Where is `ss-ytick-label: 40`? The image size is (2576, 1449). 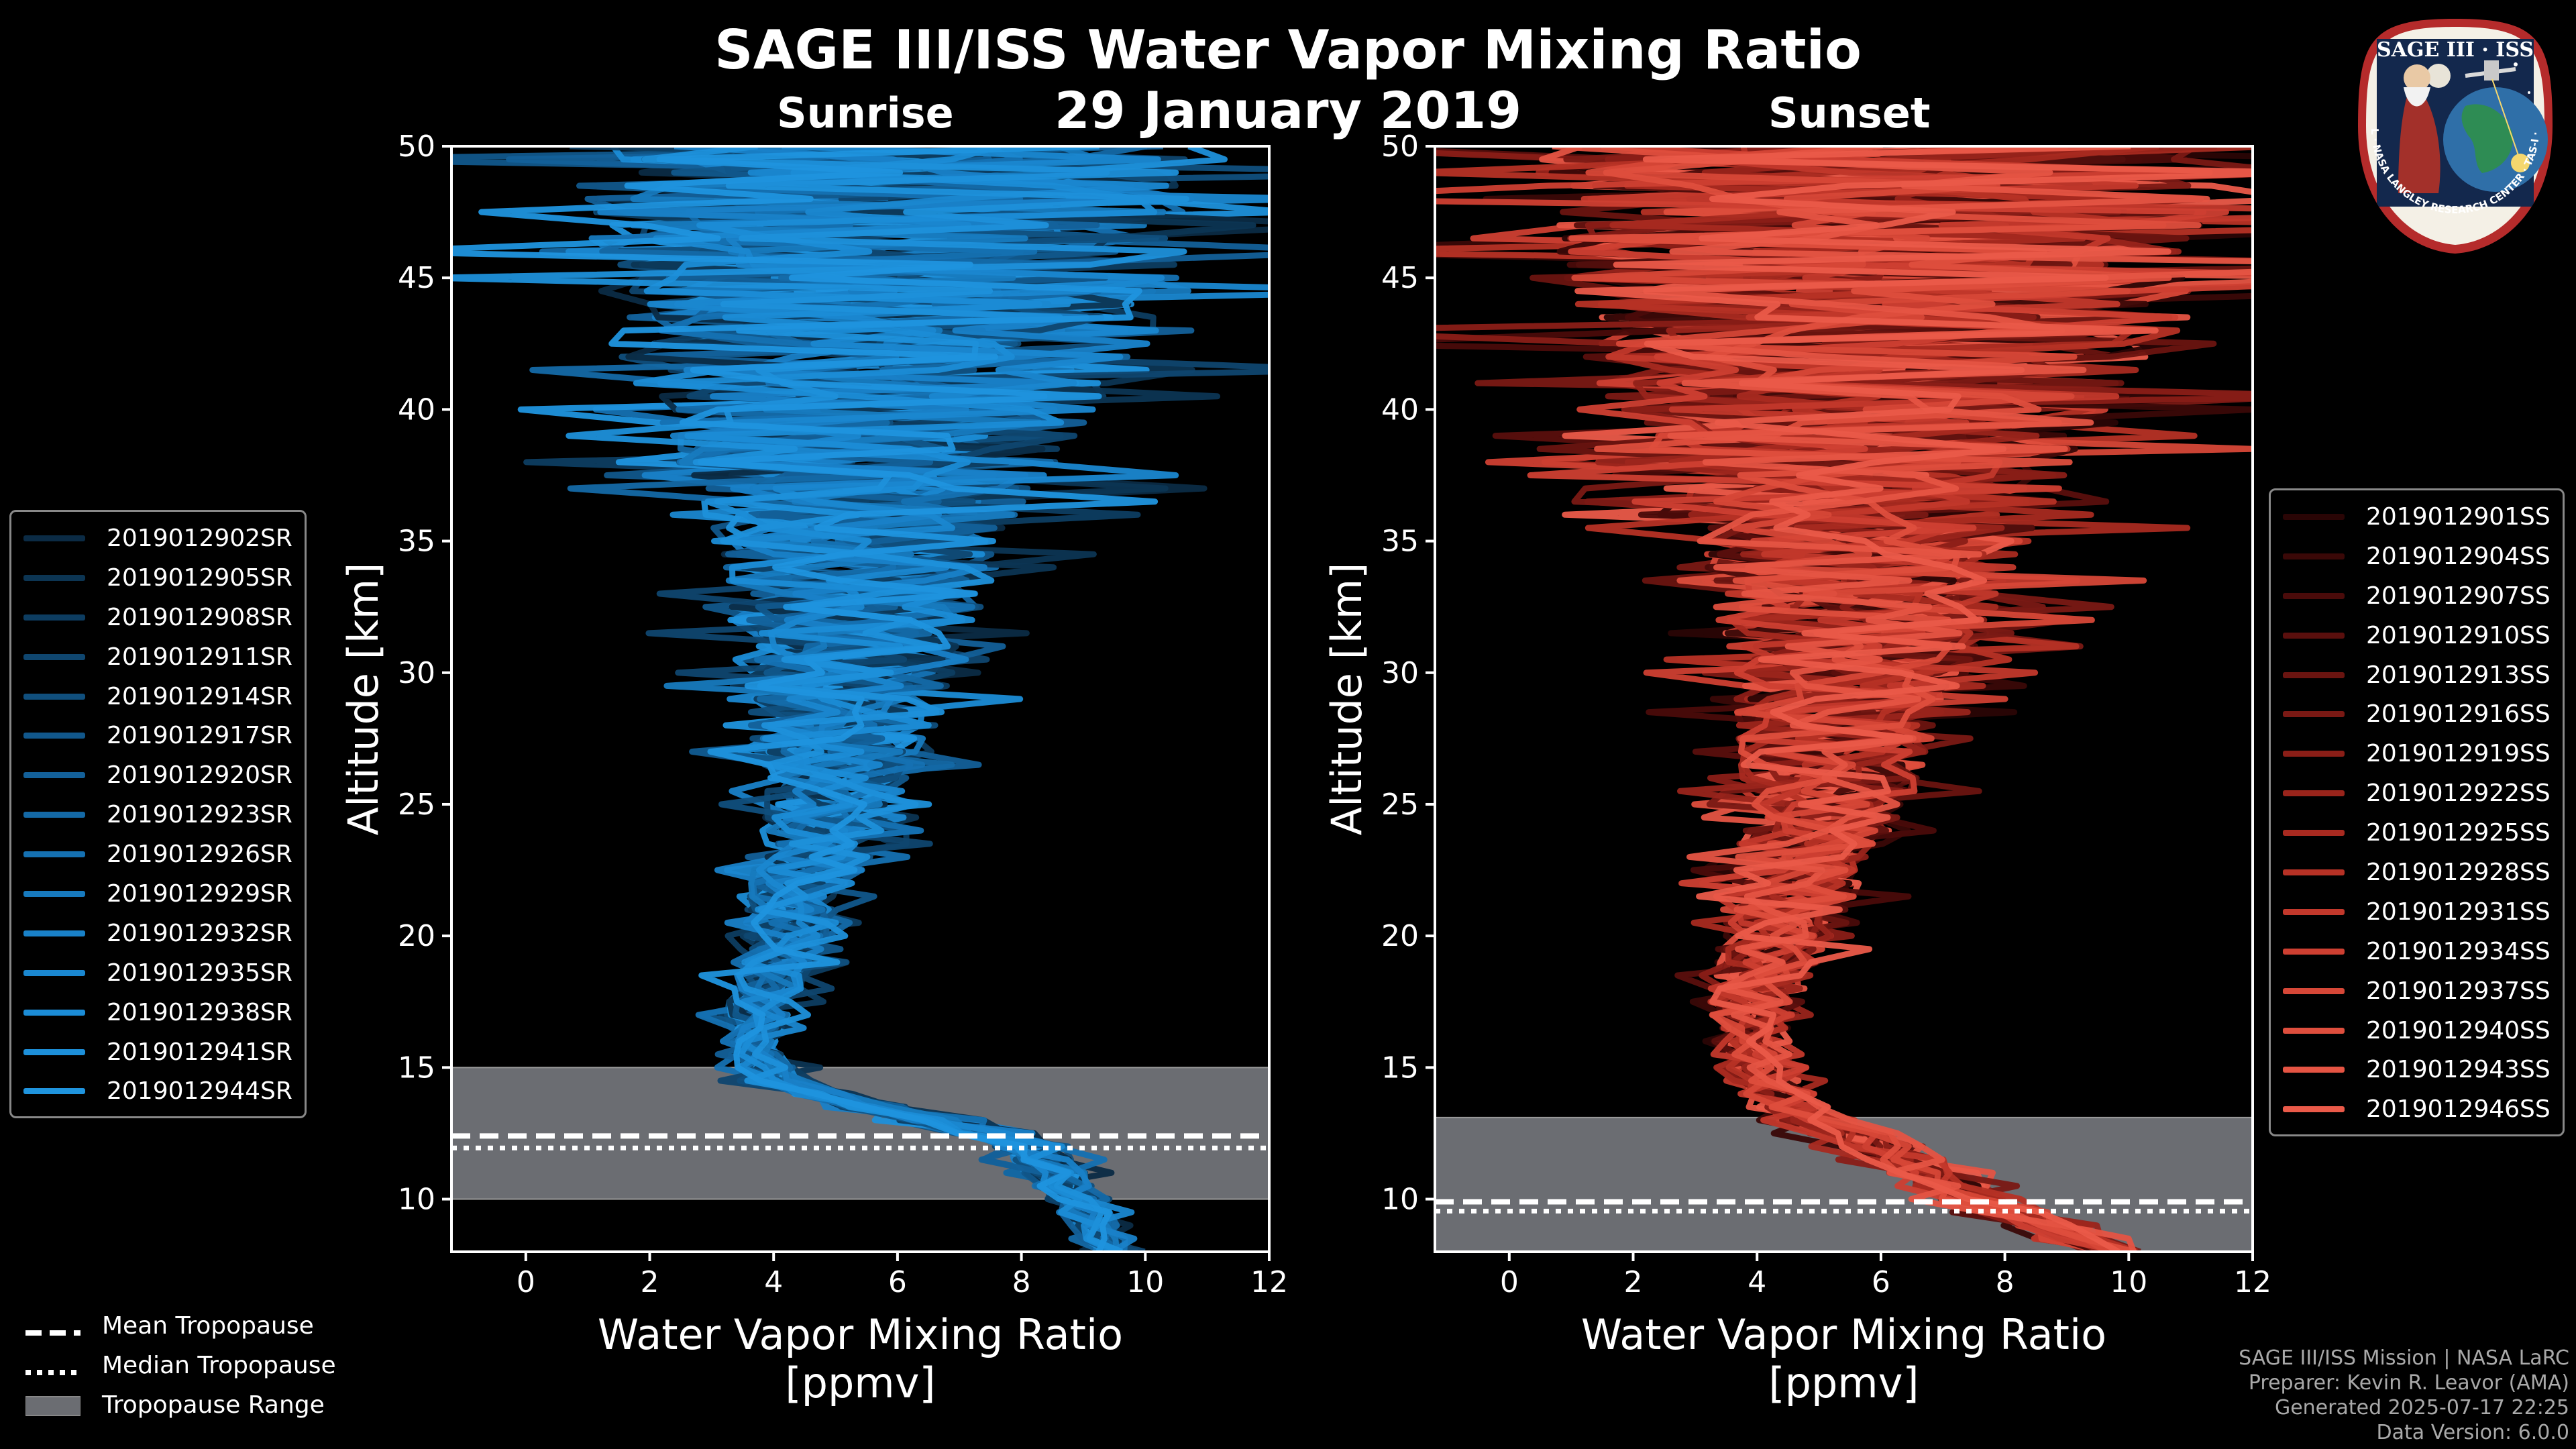
ss-ytick-label: 40 is located at coordinates (1400, 409).